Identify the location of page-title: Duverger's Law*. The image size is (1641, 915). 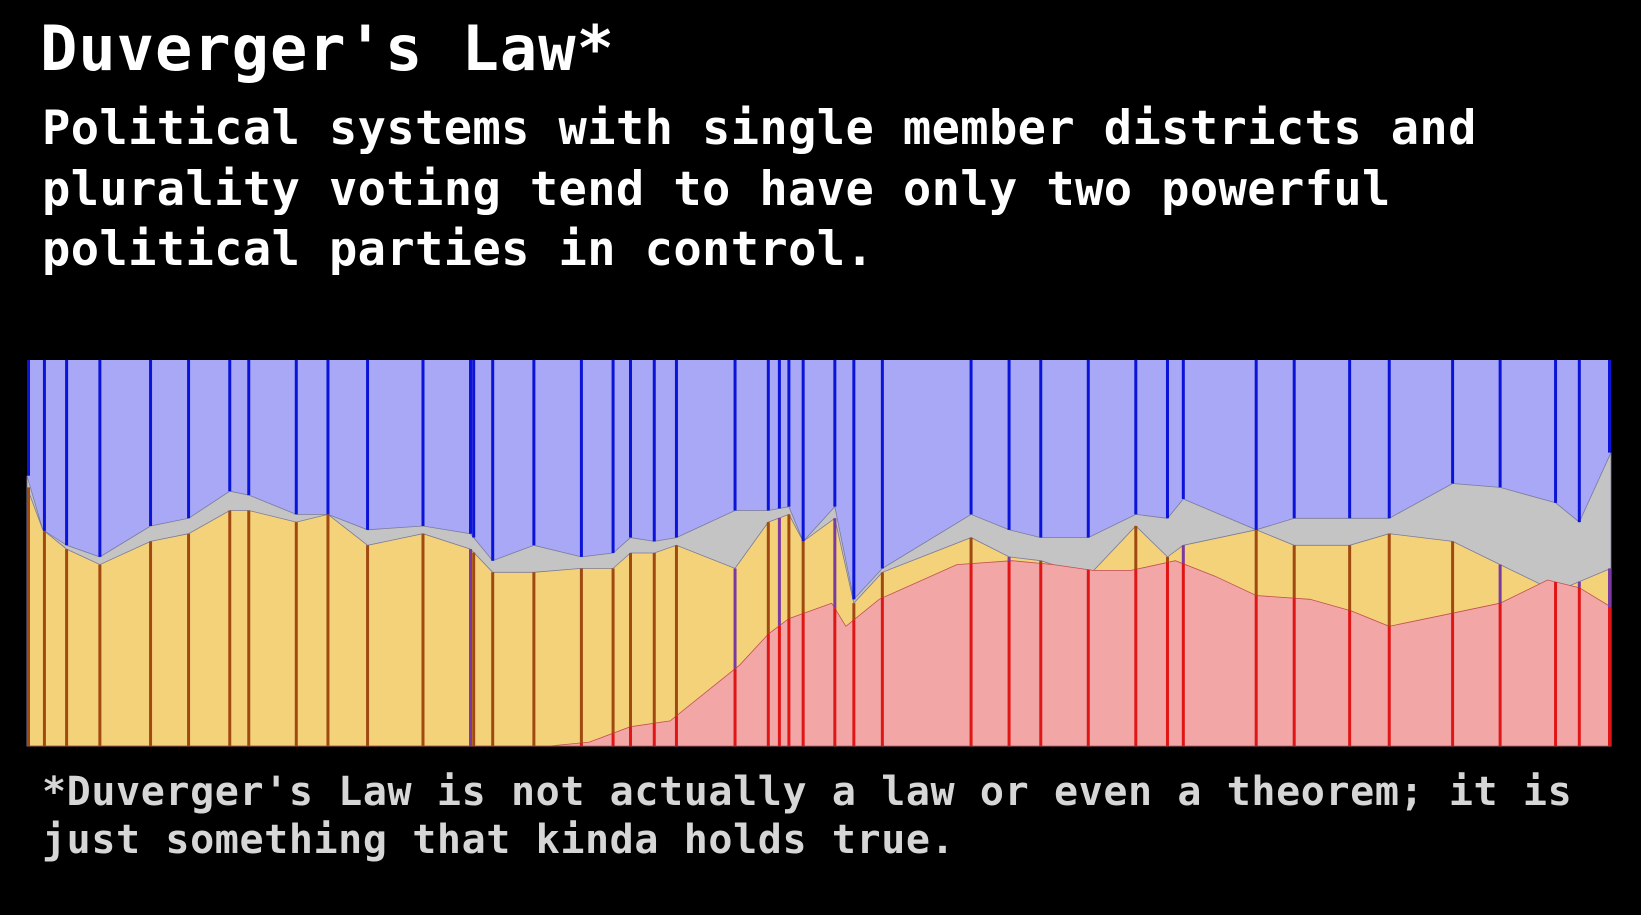
(327, 48).